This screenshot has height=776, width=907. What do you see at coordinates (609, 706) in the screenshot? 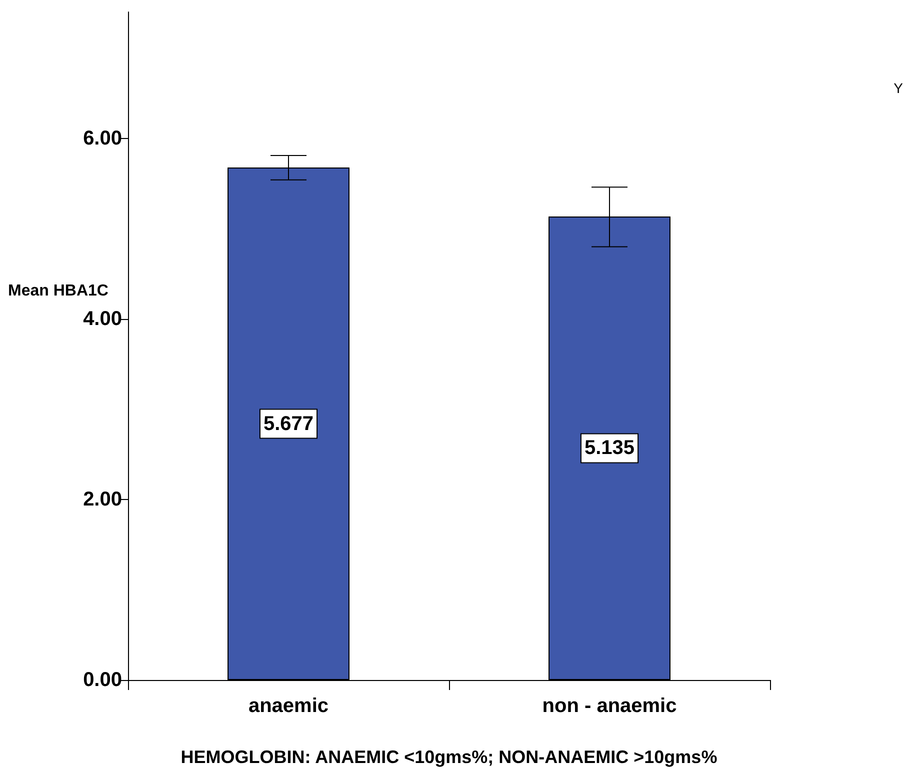
I see `x-tick-label: non - anaemic` at bounding box center [609, 706].